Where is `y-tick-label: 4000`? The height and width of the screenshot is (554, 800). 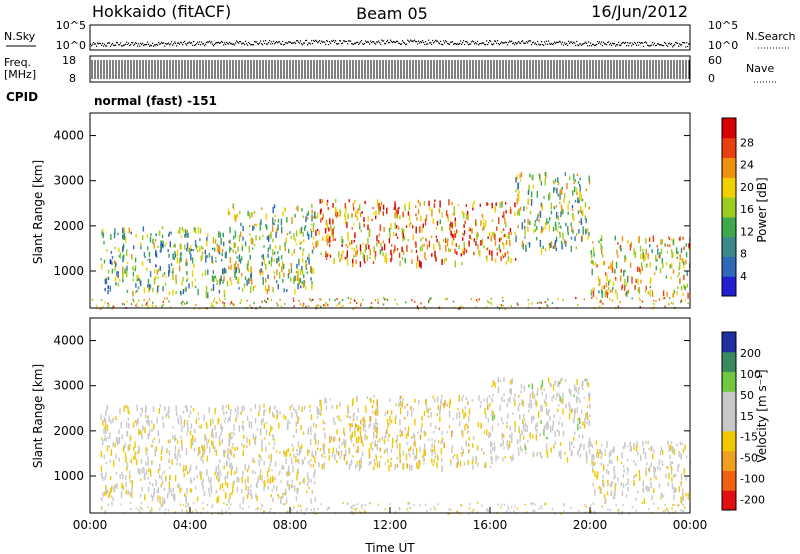 y-tick-label: 4000 is located at coordinates (68, 341).